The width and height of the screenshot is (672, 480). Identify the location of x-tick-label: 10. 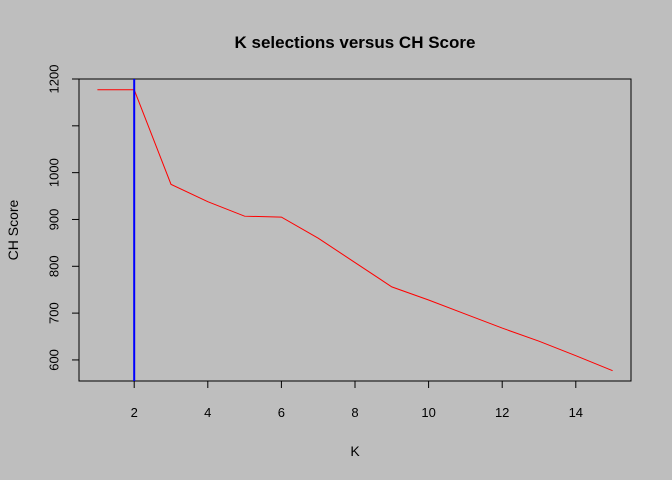
(428, 412).